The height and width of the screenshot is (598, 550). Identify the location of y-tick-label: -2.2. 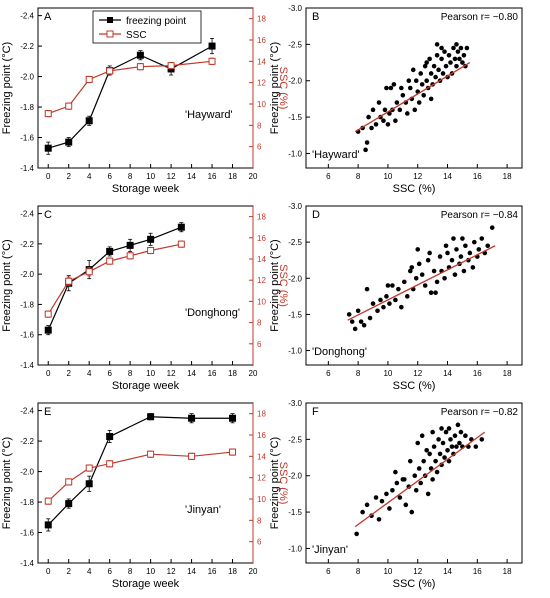
(27, 46).